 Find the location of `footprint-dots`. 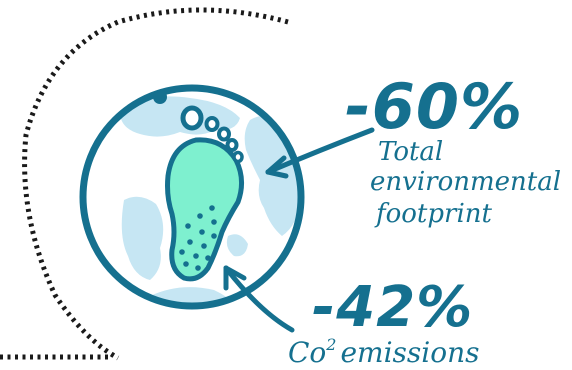

footprint-dots is located at coordinates (198, 238).